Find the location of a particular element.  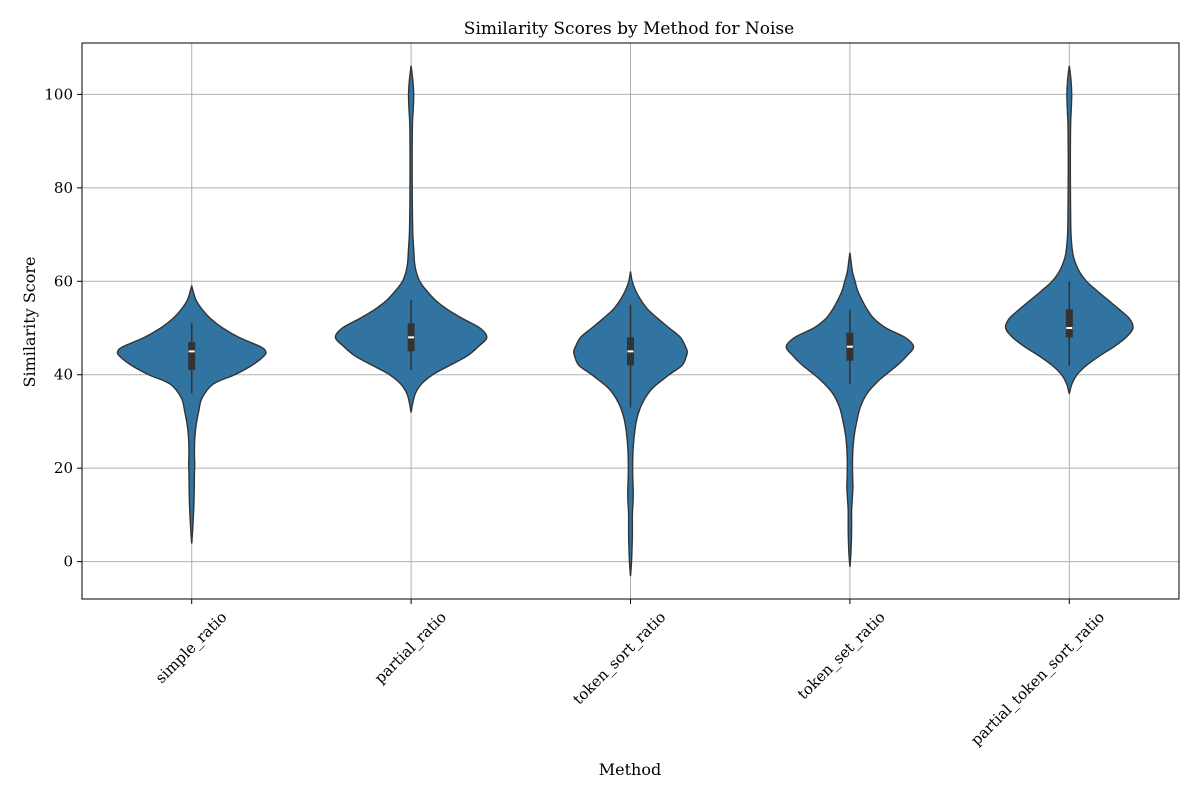

y-tick-label: 40 is located at coordinates (63, 375).